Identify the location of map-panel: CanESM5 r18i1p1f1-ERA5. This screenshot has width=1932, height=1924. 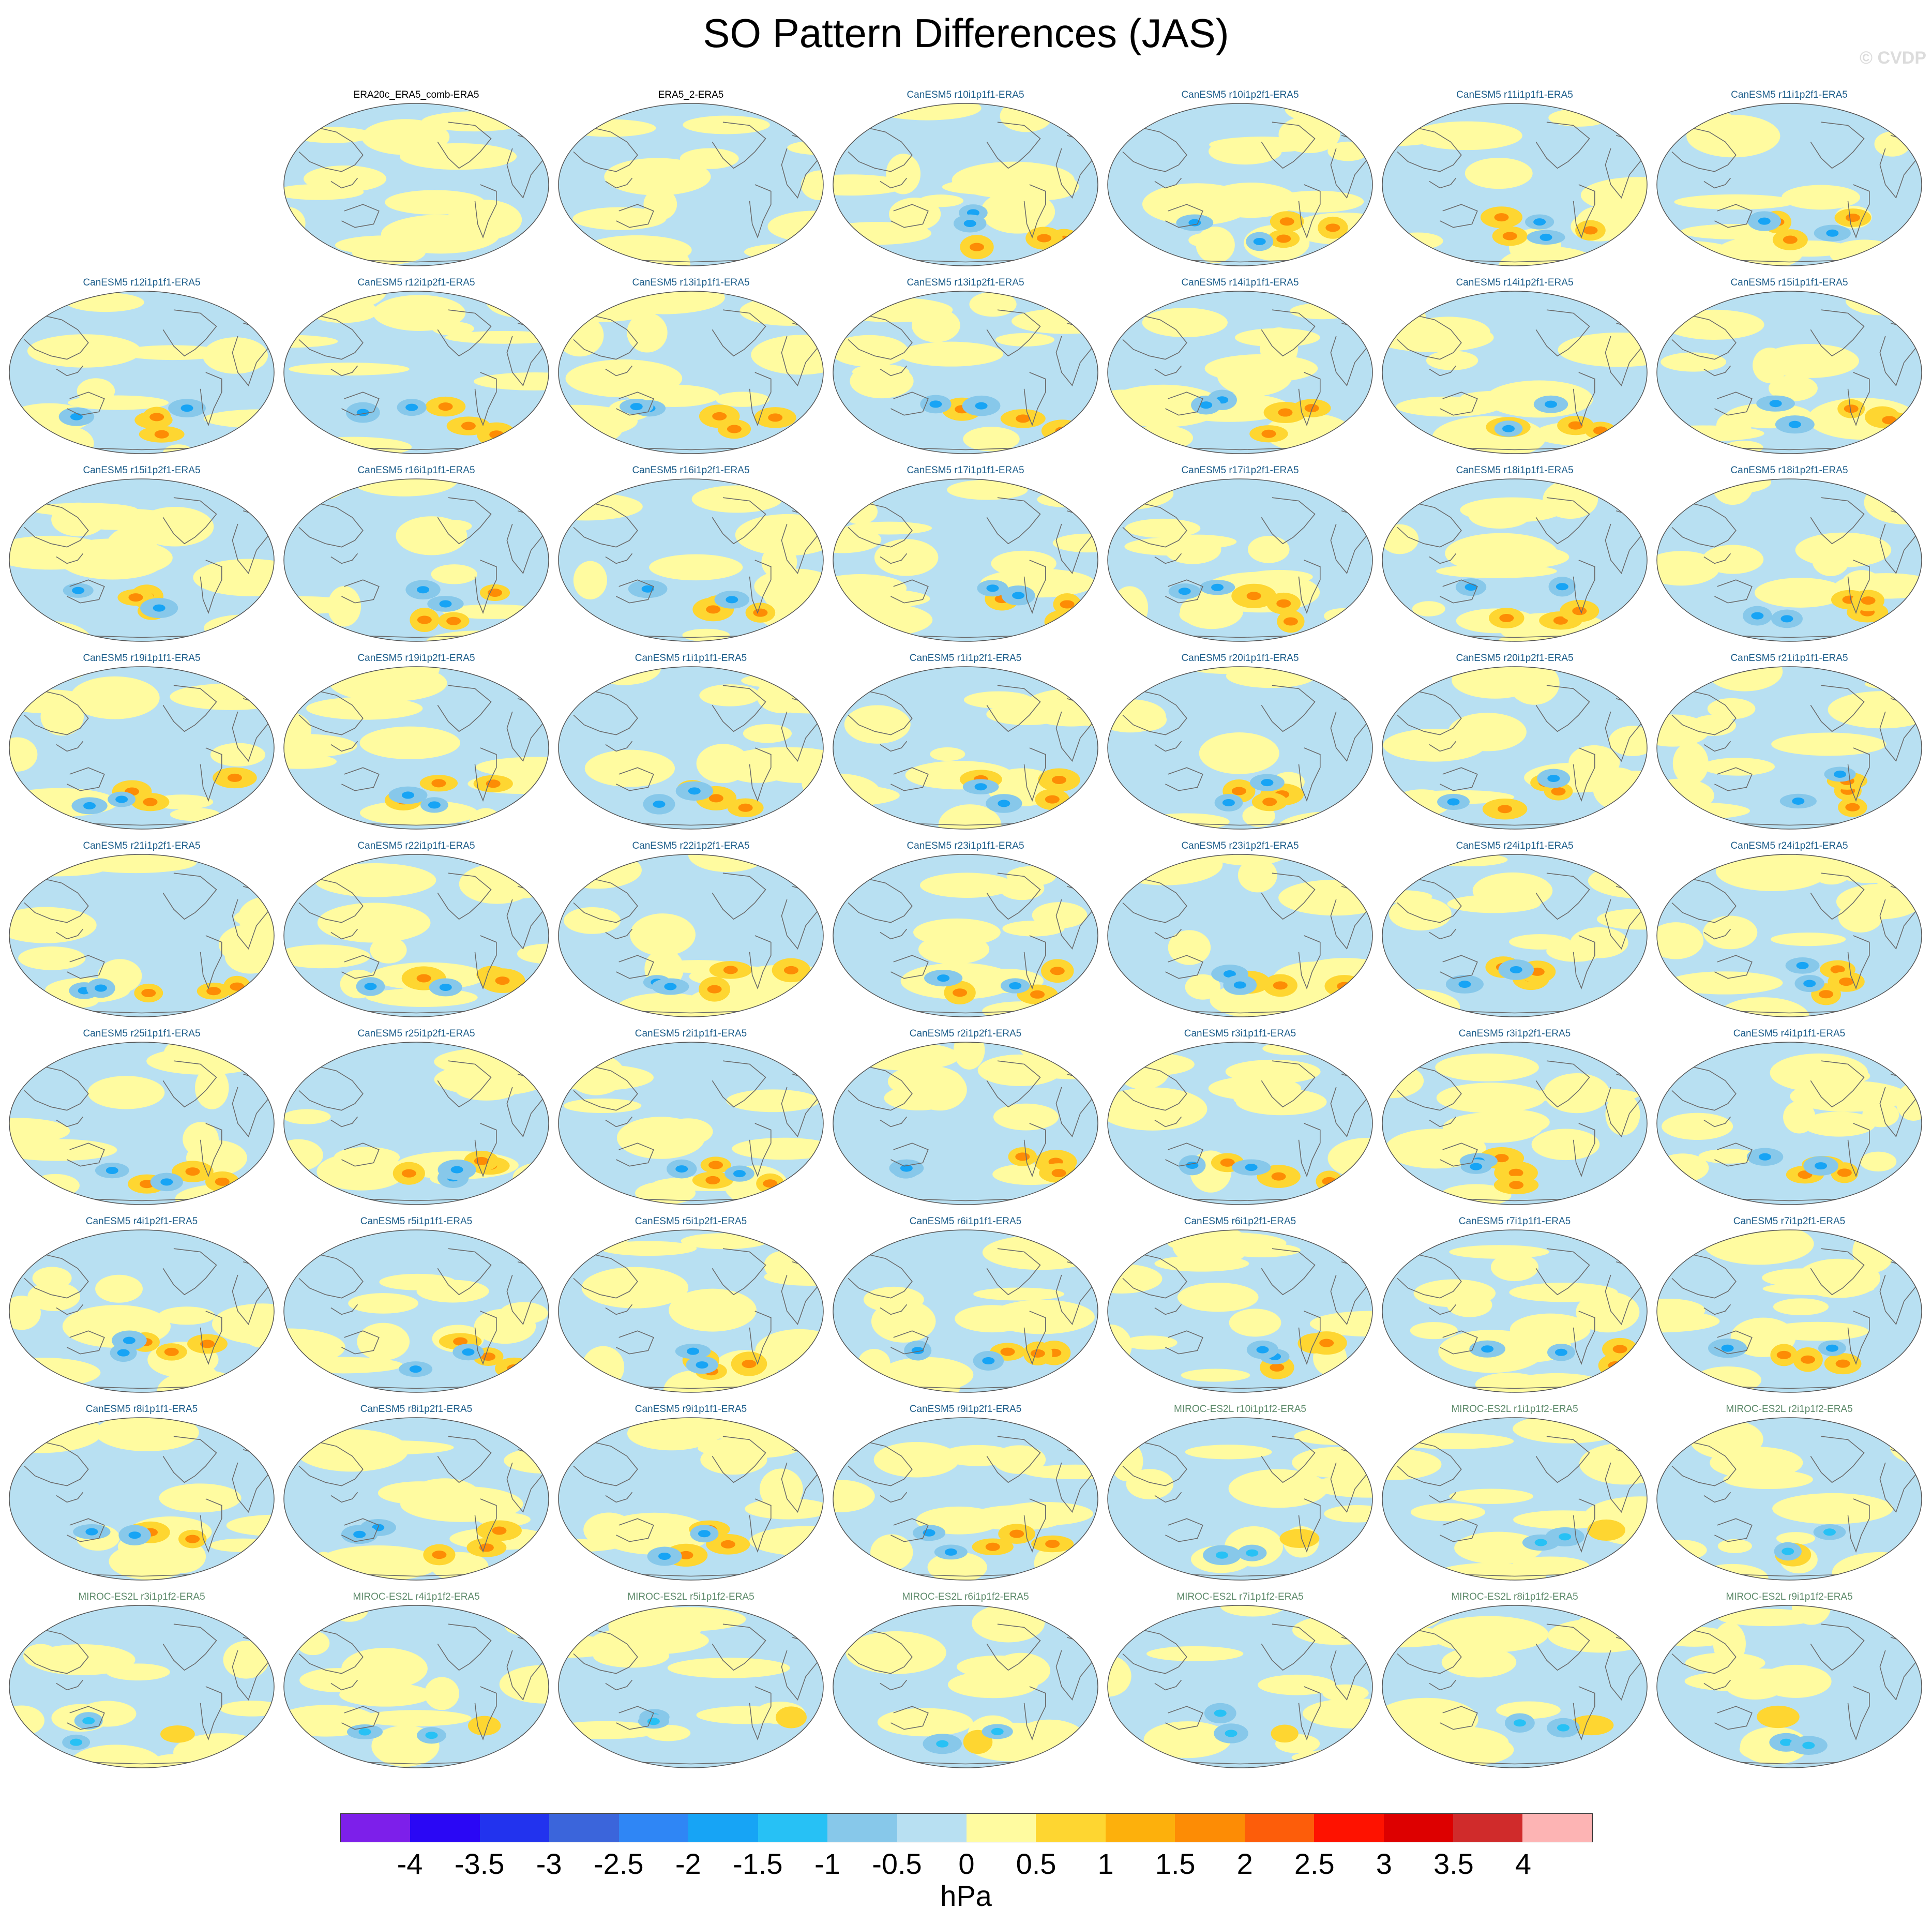
(1515, 558).